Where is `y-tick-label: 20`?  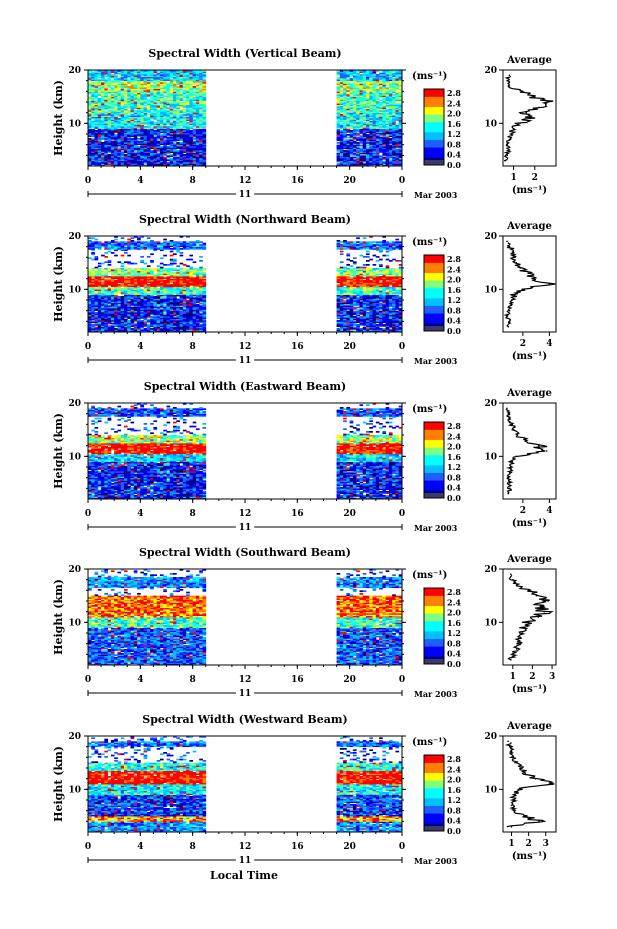
y-tick-label: 20 is located at coordinates (74, 71).